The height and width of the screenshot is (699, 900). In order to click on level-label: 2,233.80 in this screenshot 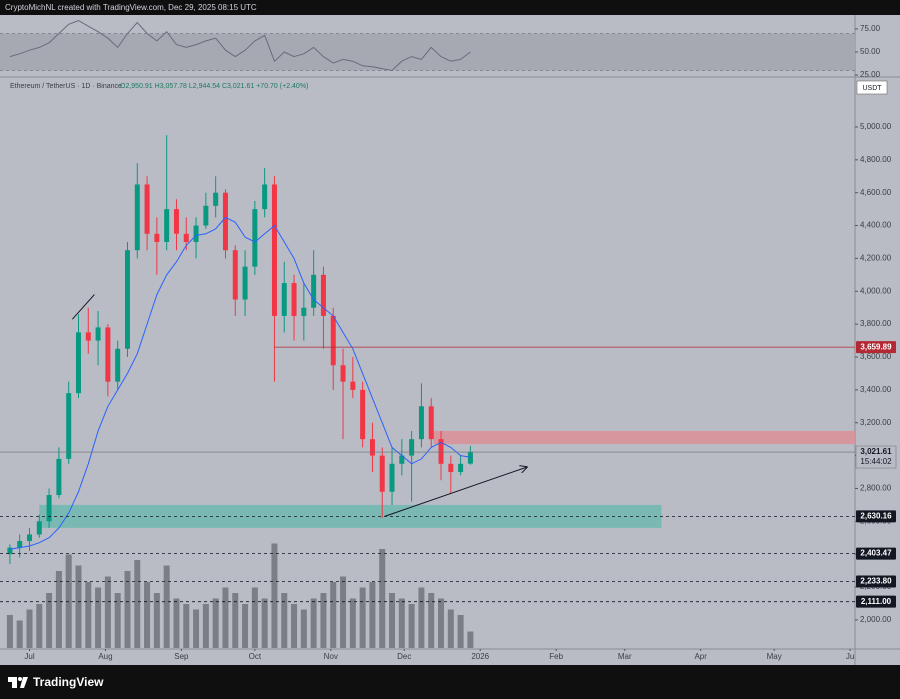, I will do `click(876, 581)`.